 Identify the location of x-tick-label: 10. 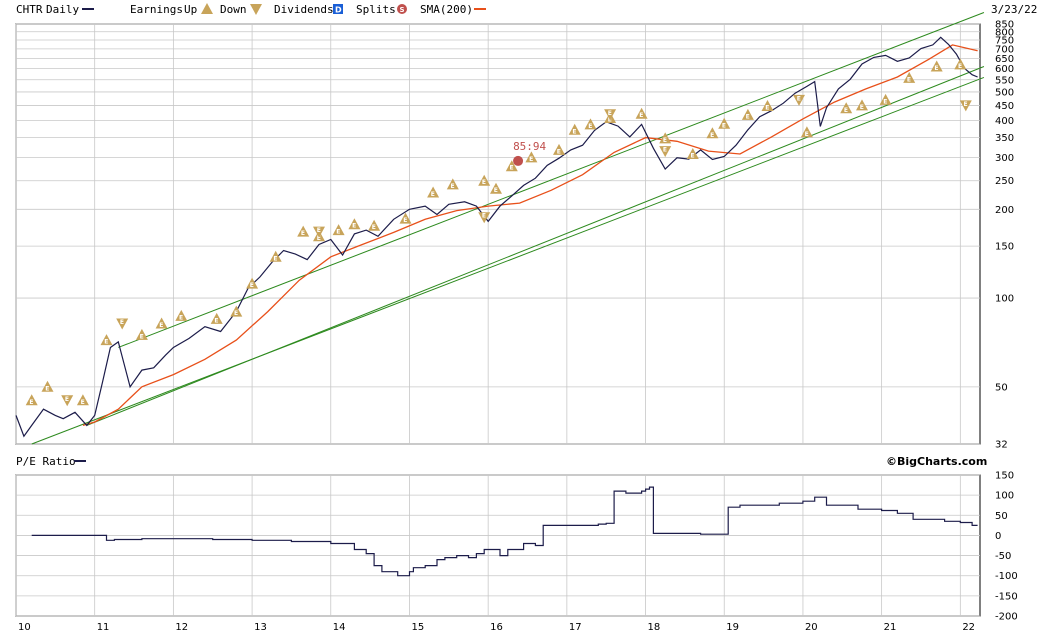
(24, 627).